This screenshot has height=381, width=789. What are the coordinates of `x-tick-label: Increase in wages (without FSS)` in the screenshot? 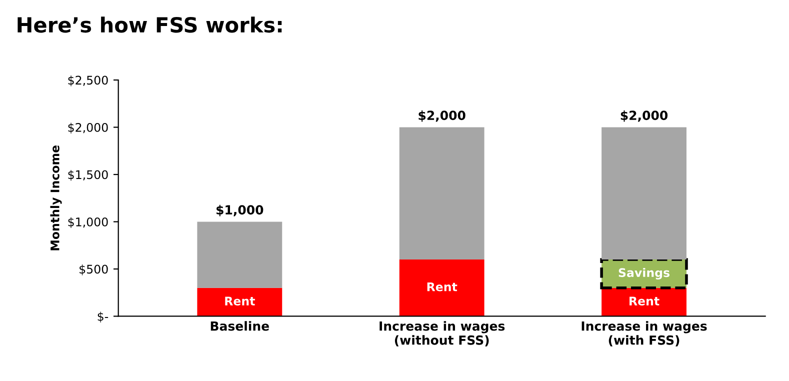 It's located at (442, 333).